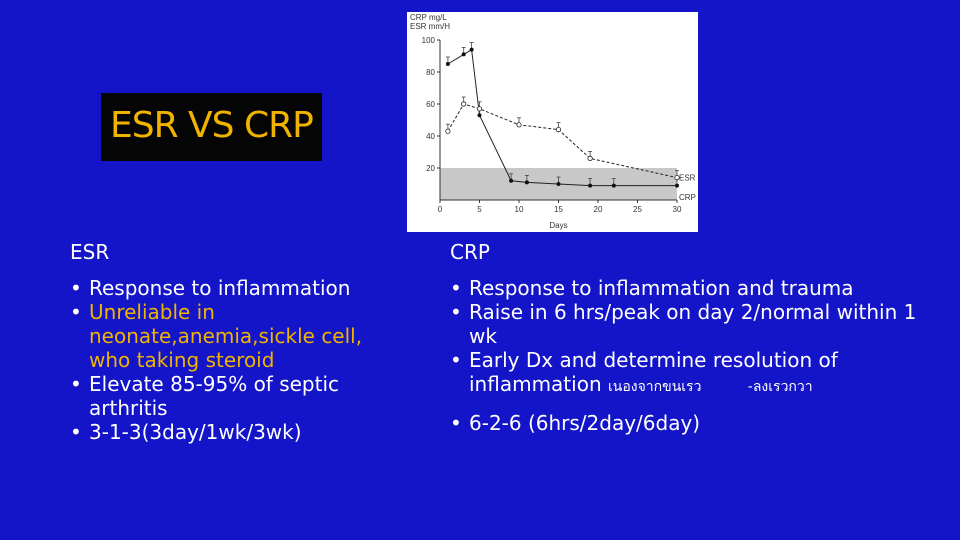  What do you see at coordinates (519, 209) in the screenshot?
I see `x-tick-label: 10` at bounding box center [519, 209].